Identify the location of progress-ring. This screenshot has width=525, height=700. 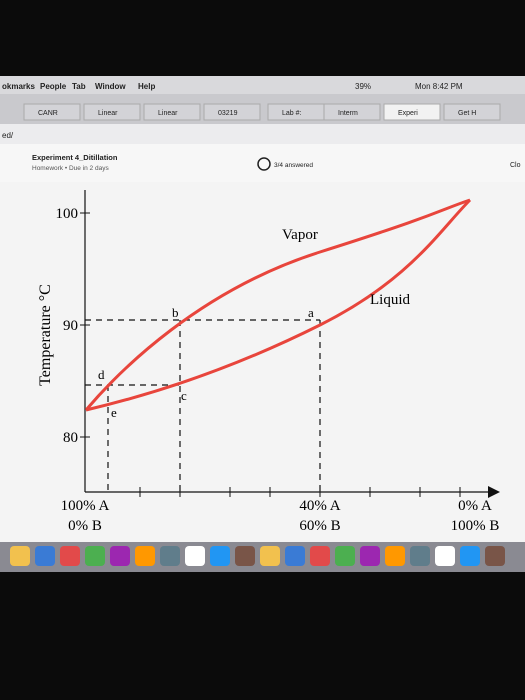
(264, 164).